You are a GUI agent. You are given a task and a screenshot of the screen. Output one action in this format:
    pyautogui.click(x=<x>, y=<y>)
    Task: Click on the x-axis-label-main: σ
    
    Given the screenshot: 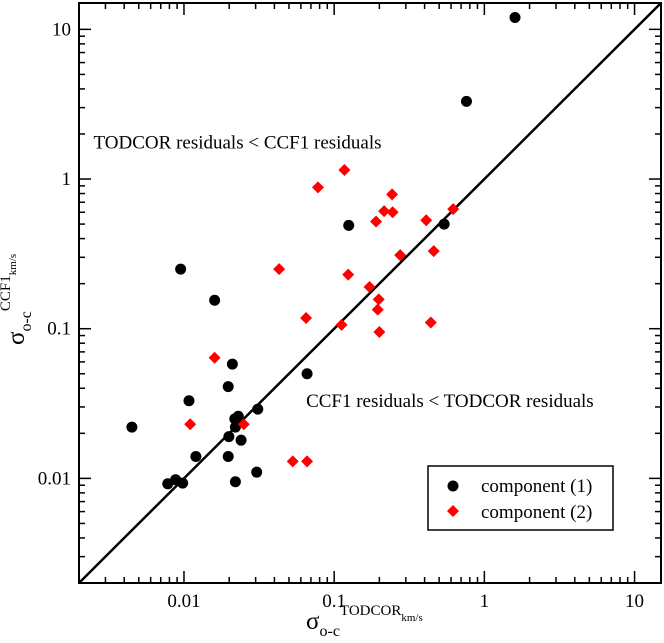 What is the action you would take?
    pyautogui.click(x=313, y=621)
    